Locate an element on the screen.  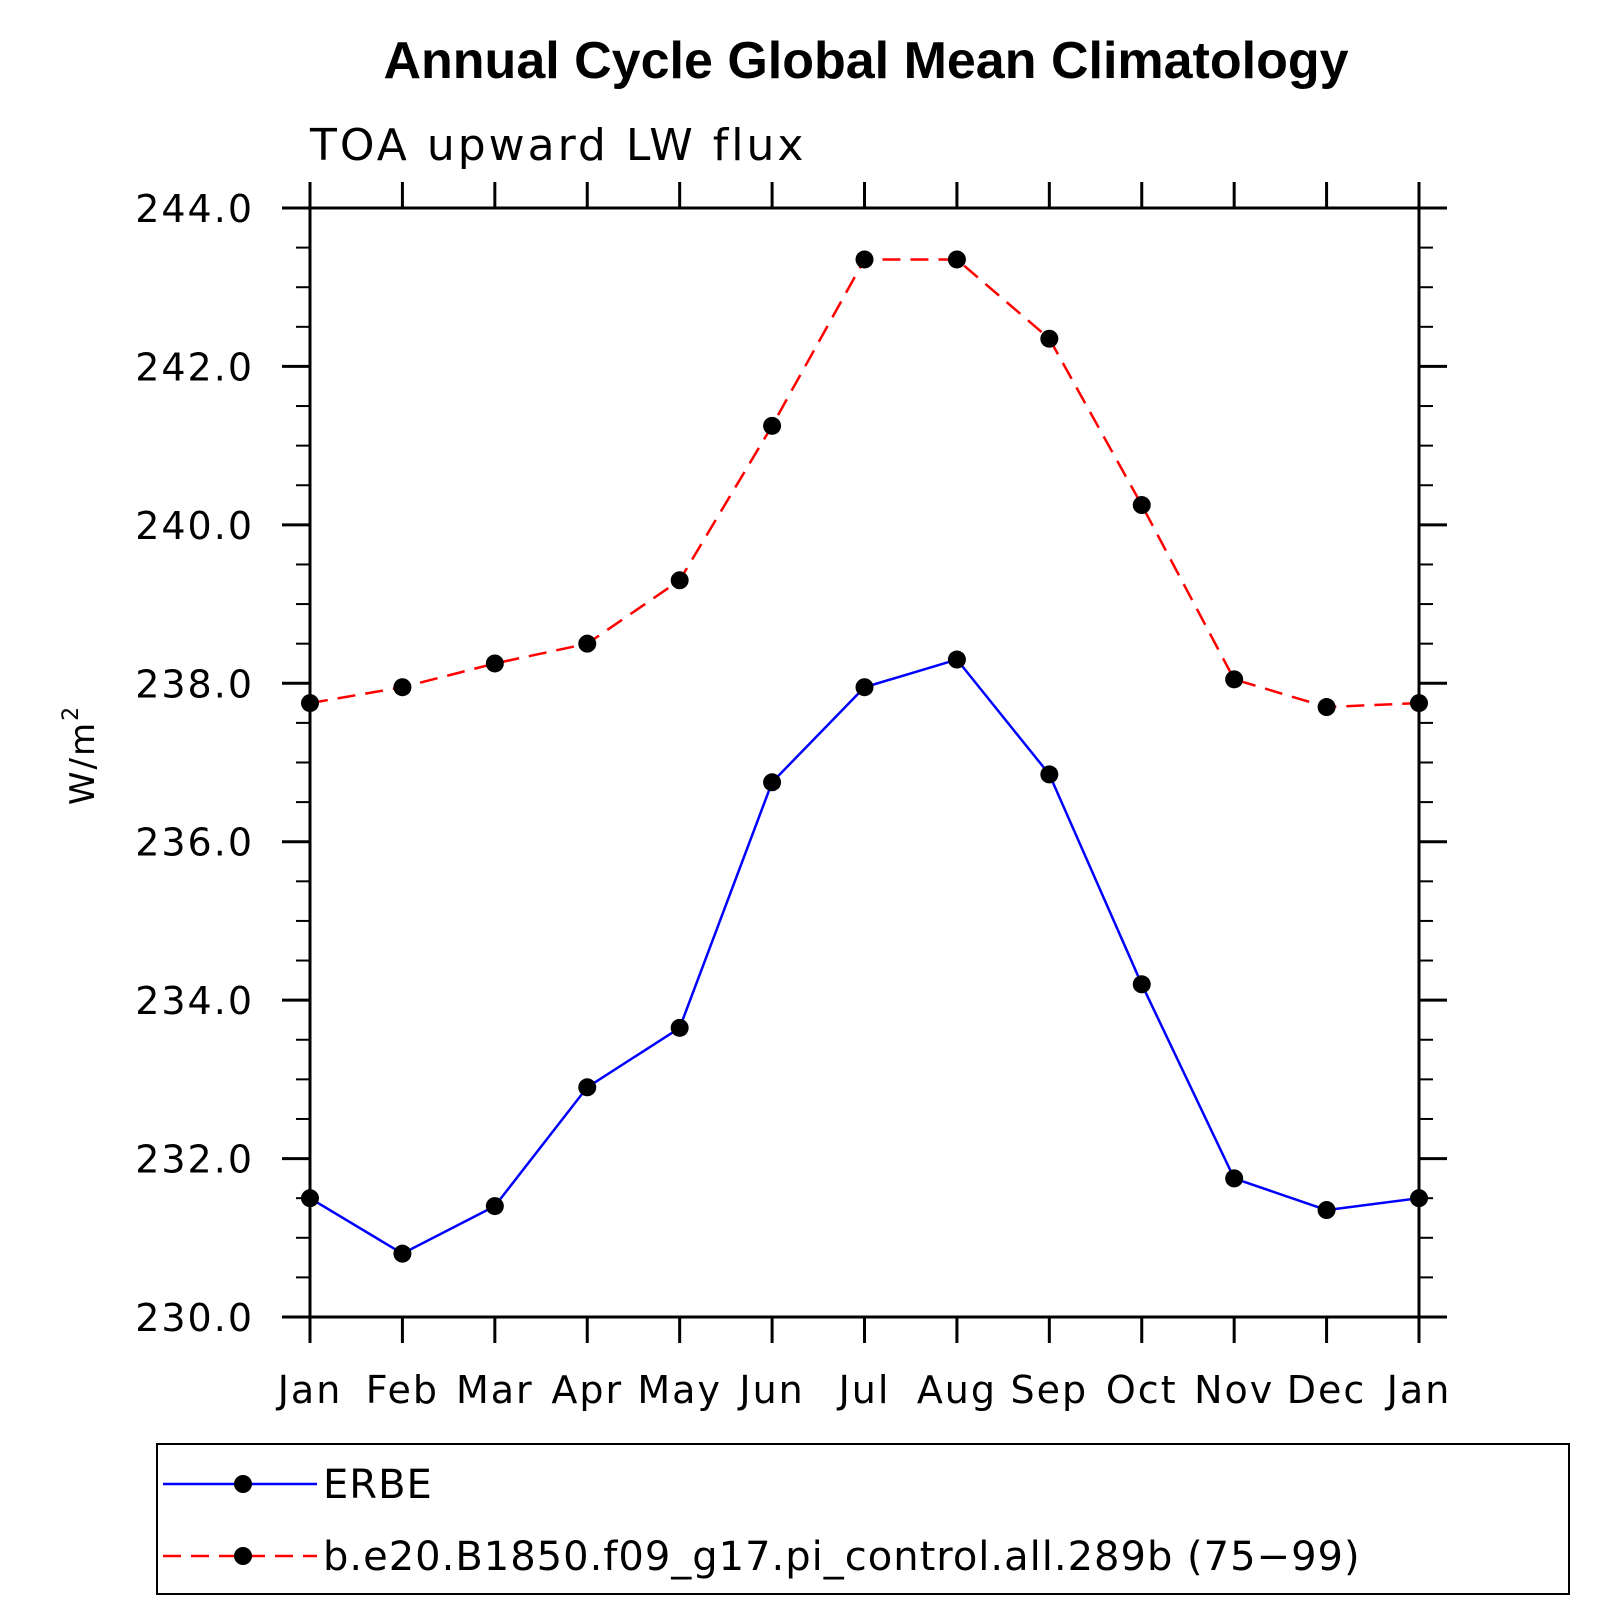
x-tick-label: Sep is located at coordinates (1050, 1390).